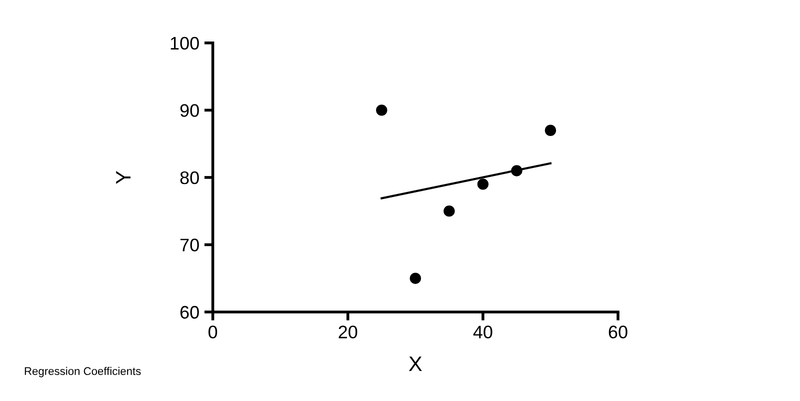 The image size is (800, 401). I want to click on x-tick-label: 0, so click(213, 332).